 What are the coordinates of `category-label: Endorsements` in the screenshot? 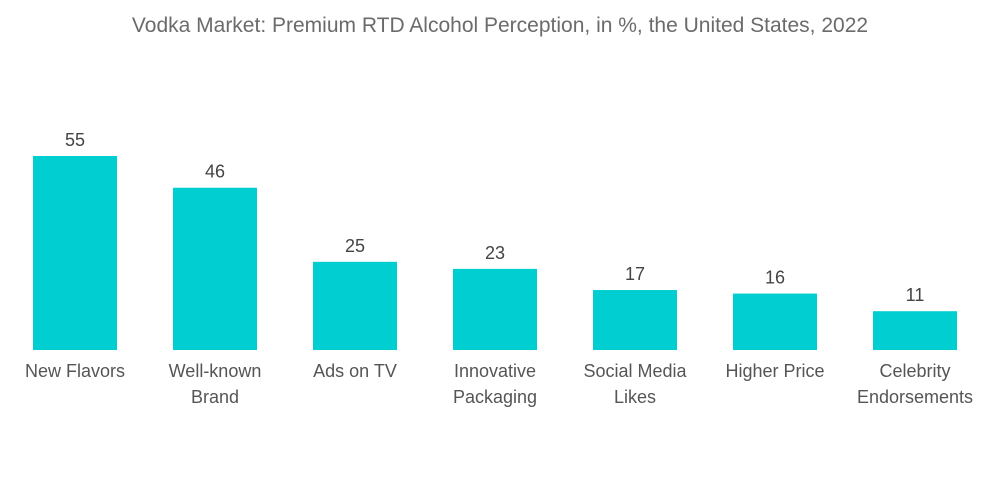 It's located at (915, 397).